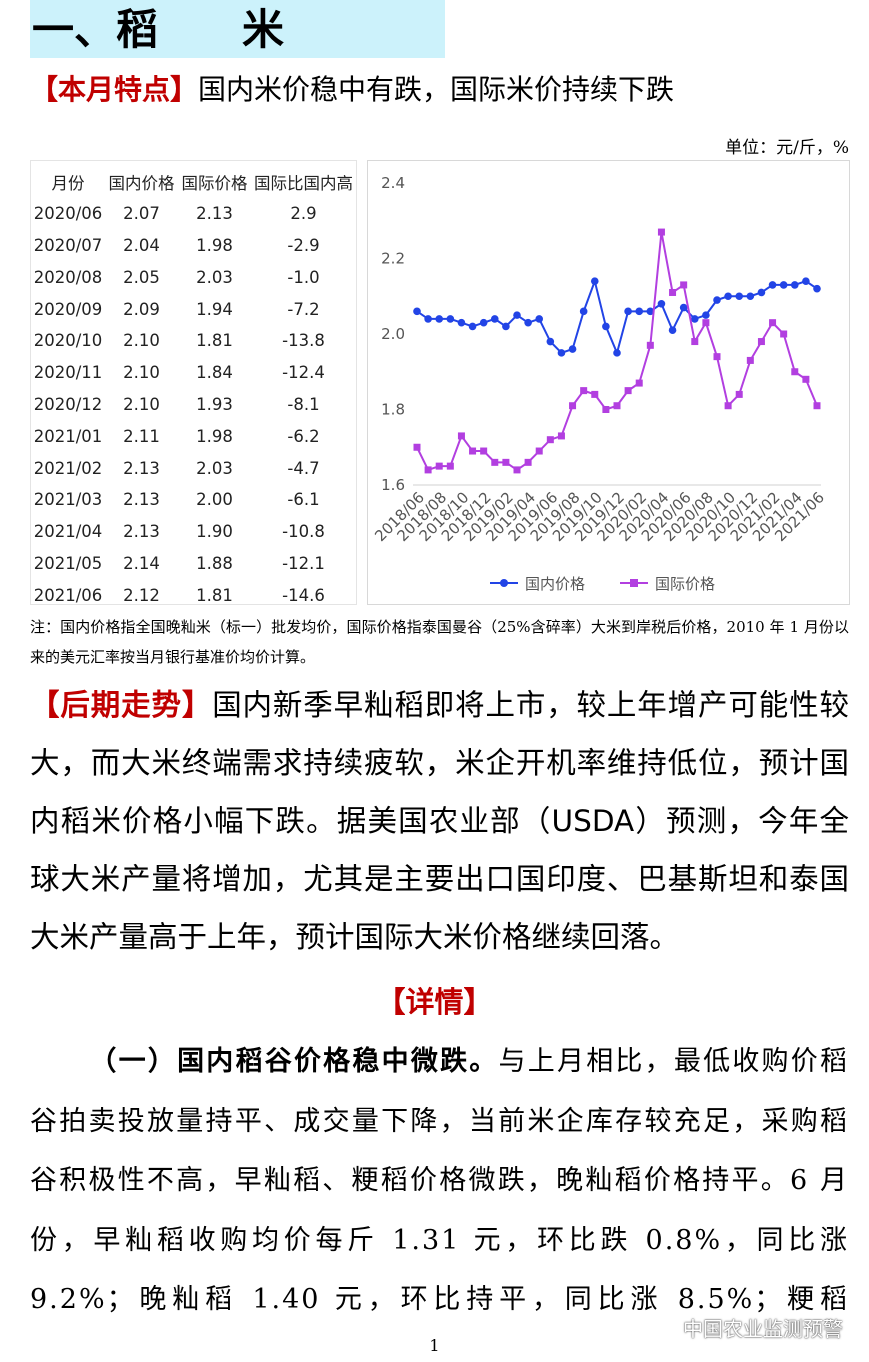 The image size is (869, 1362). What do you see at coordinates (303, 404) in the screenshot?
I see `table-cell: -8.1` at bounding box center [303, 404].